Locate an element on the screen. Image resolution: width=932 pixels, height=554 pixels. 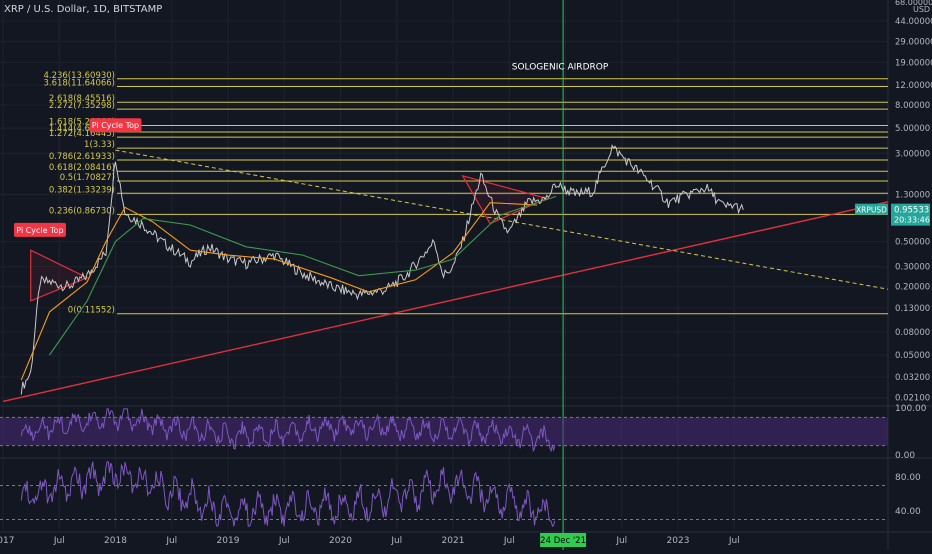
price-axis-label-7: 1.30000 is located at coordinates (912, 195).